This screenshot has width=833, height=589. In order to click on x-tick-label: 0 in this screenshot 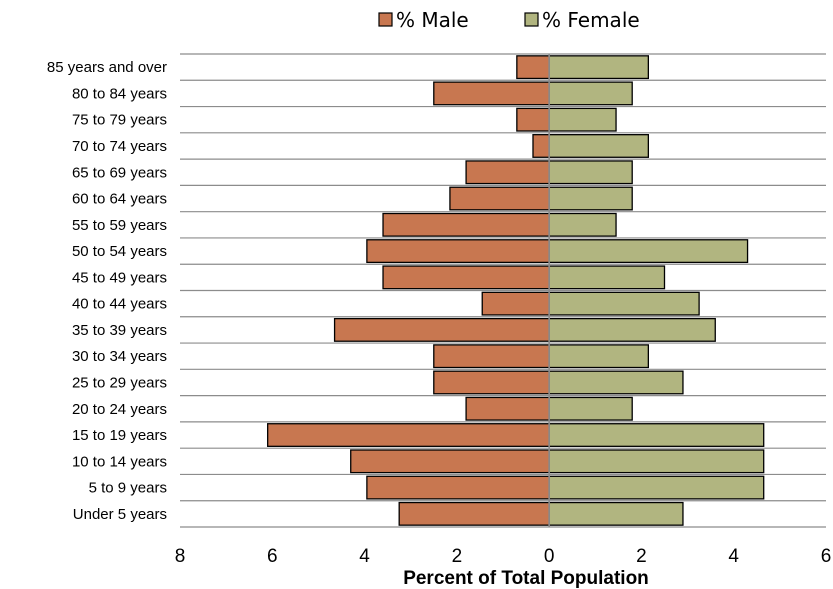, I will do `click(549, 556)`.